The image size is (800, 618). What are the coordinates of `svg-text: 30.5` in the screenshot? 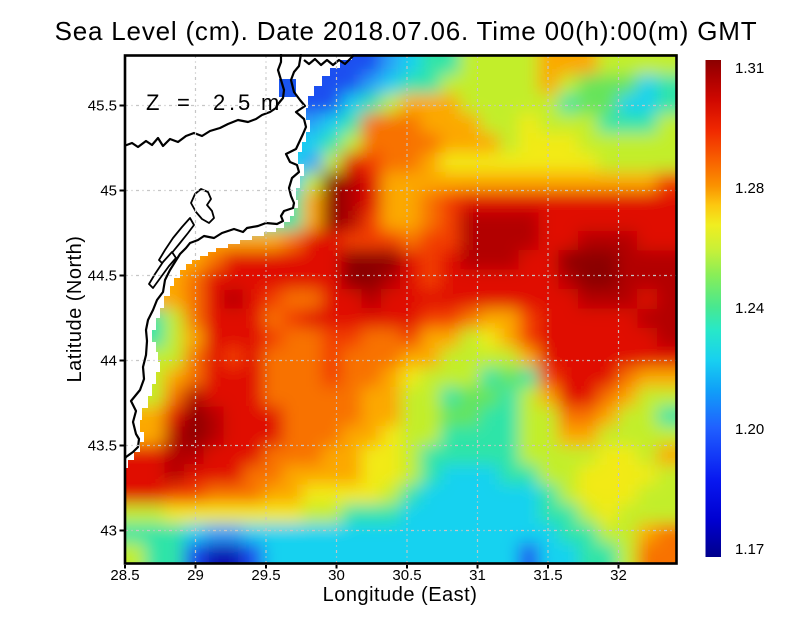 It's located at (406, 575).